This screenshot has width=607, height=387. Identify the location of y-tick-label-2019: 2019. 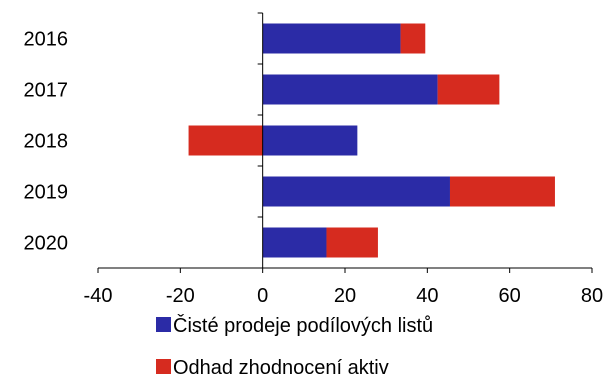
(46, 193).